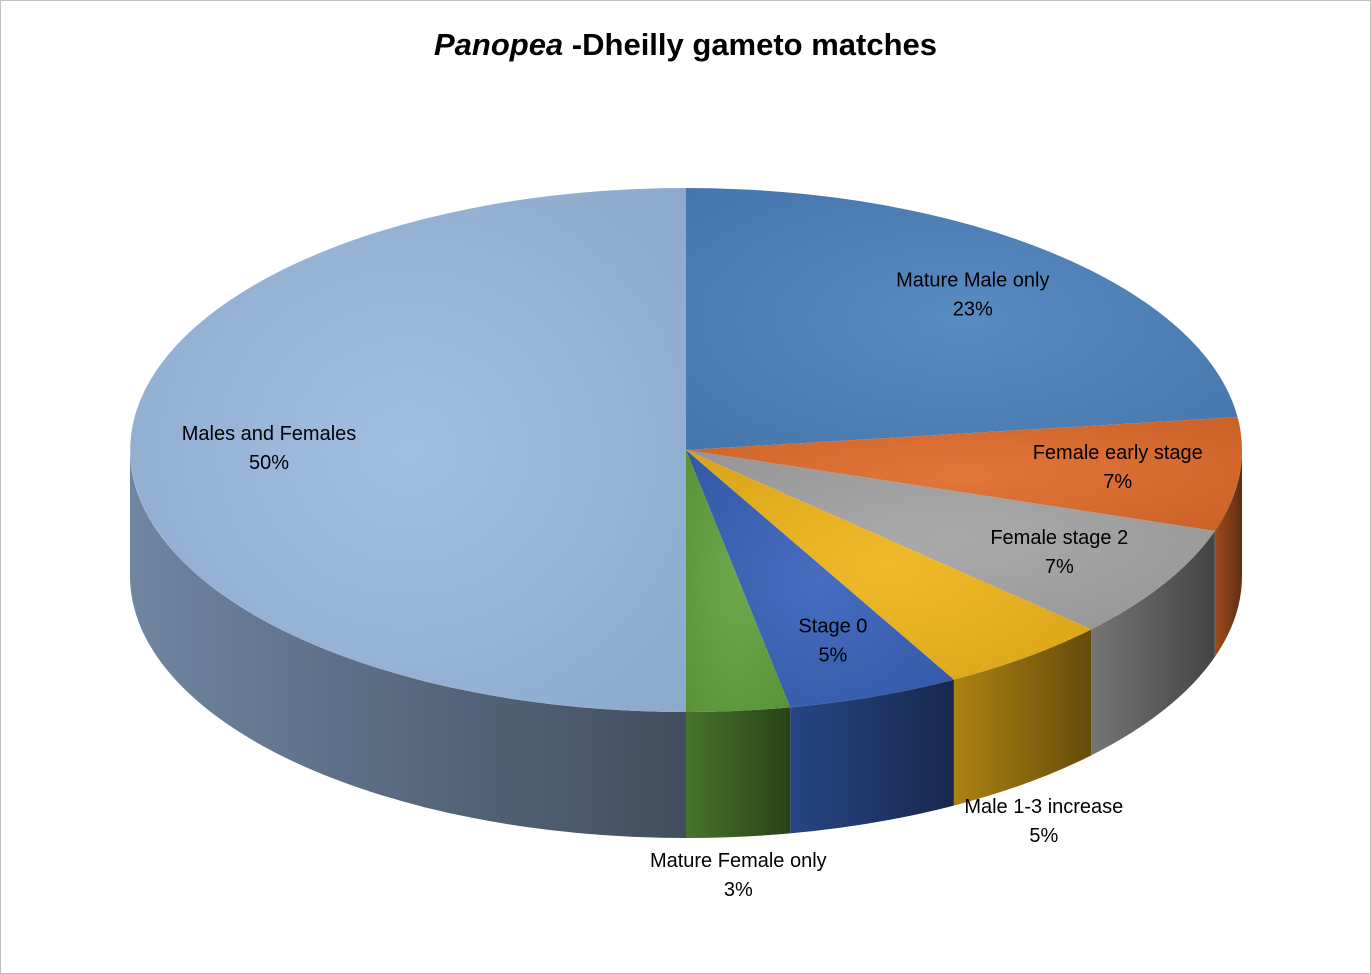  I want to click on data-label-name: Mature Male only, so click(972, 281).